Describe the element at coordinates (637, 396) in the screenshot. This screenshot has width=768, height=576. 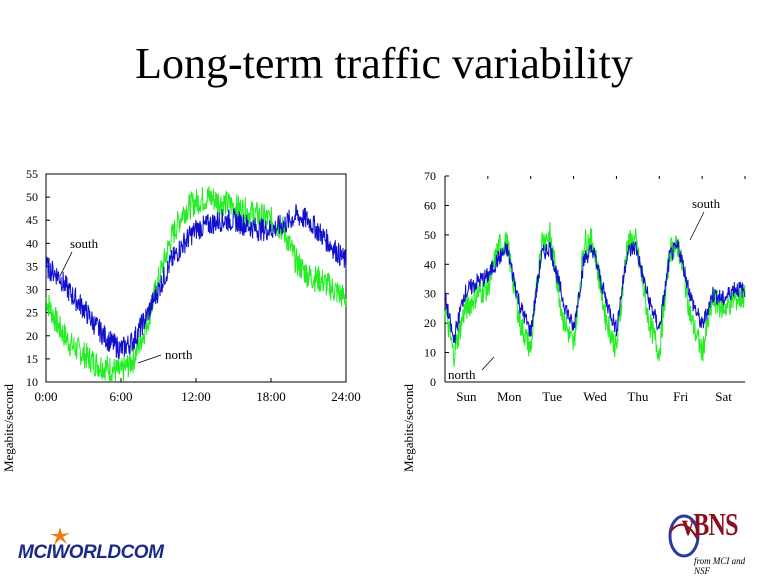
I see `x-tick-label: Thu` at that location.